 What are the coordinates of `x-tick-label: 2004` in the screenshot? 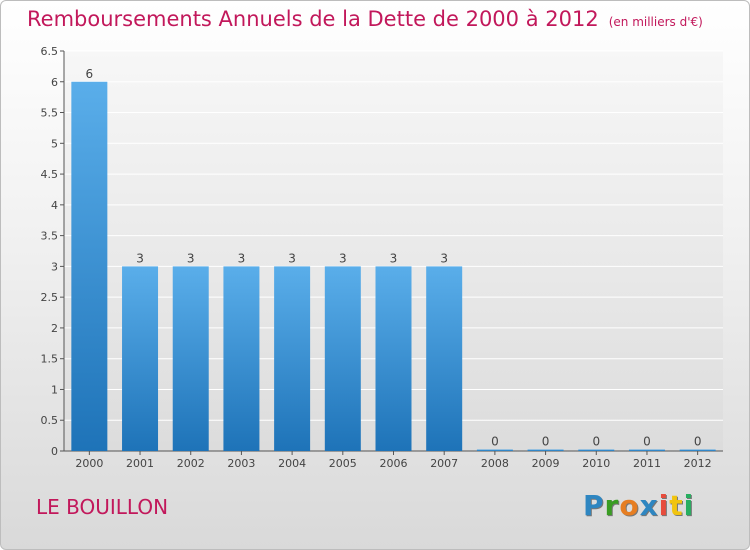 It's located at (292, 463).